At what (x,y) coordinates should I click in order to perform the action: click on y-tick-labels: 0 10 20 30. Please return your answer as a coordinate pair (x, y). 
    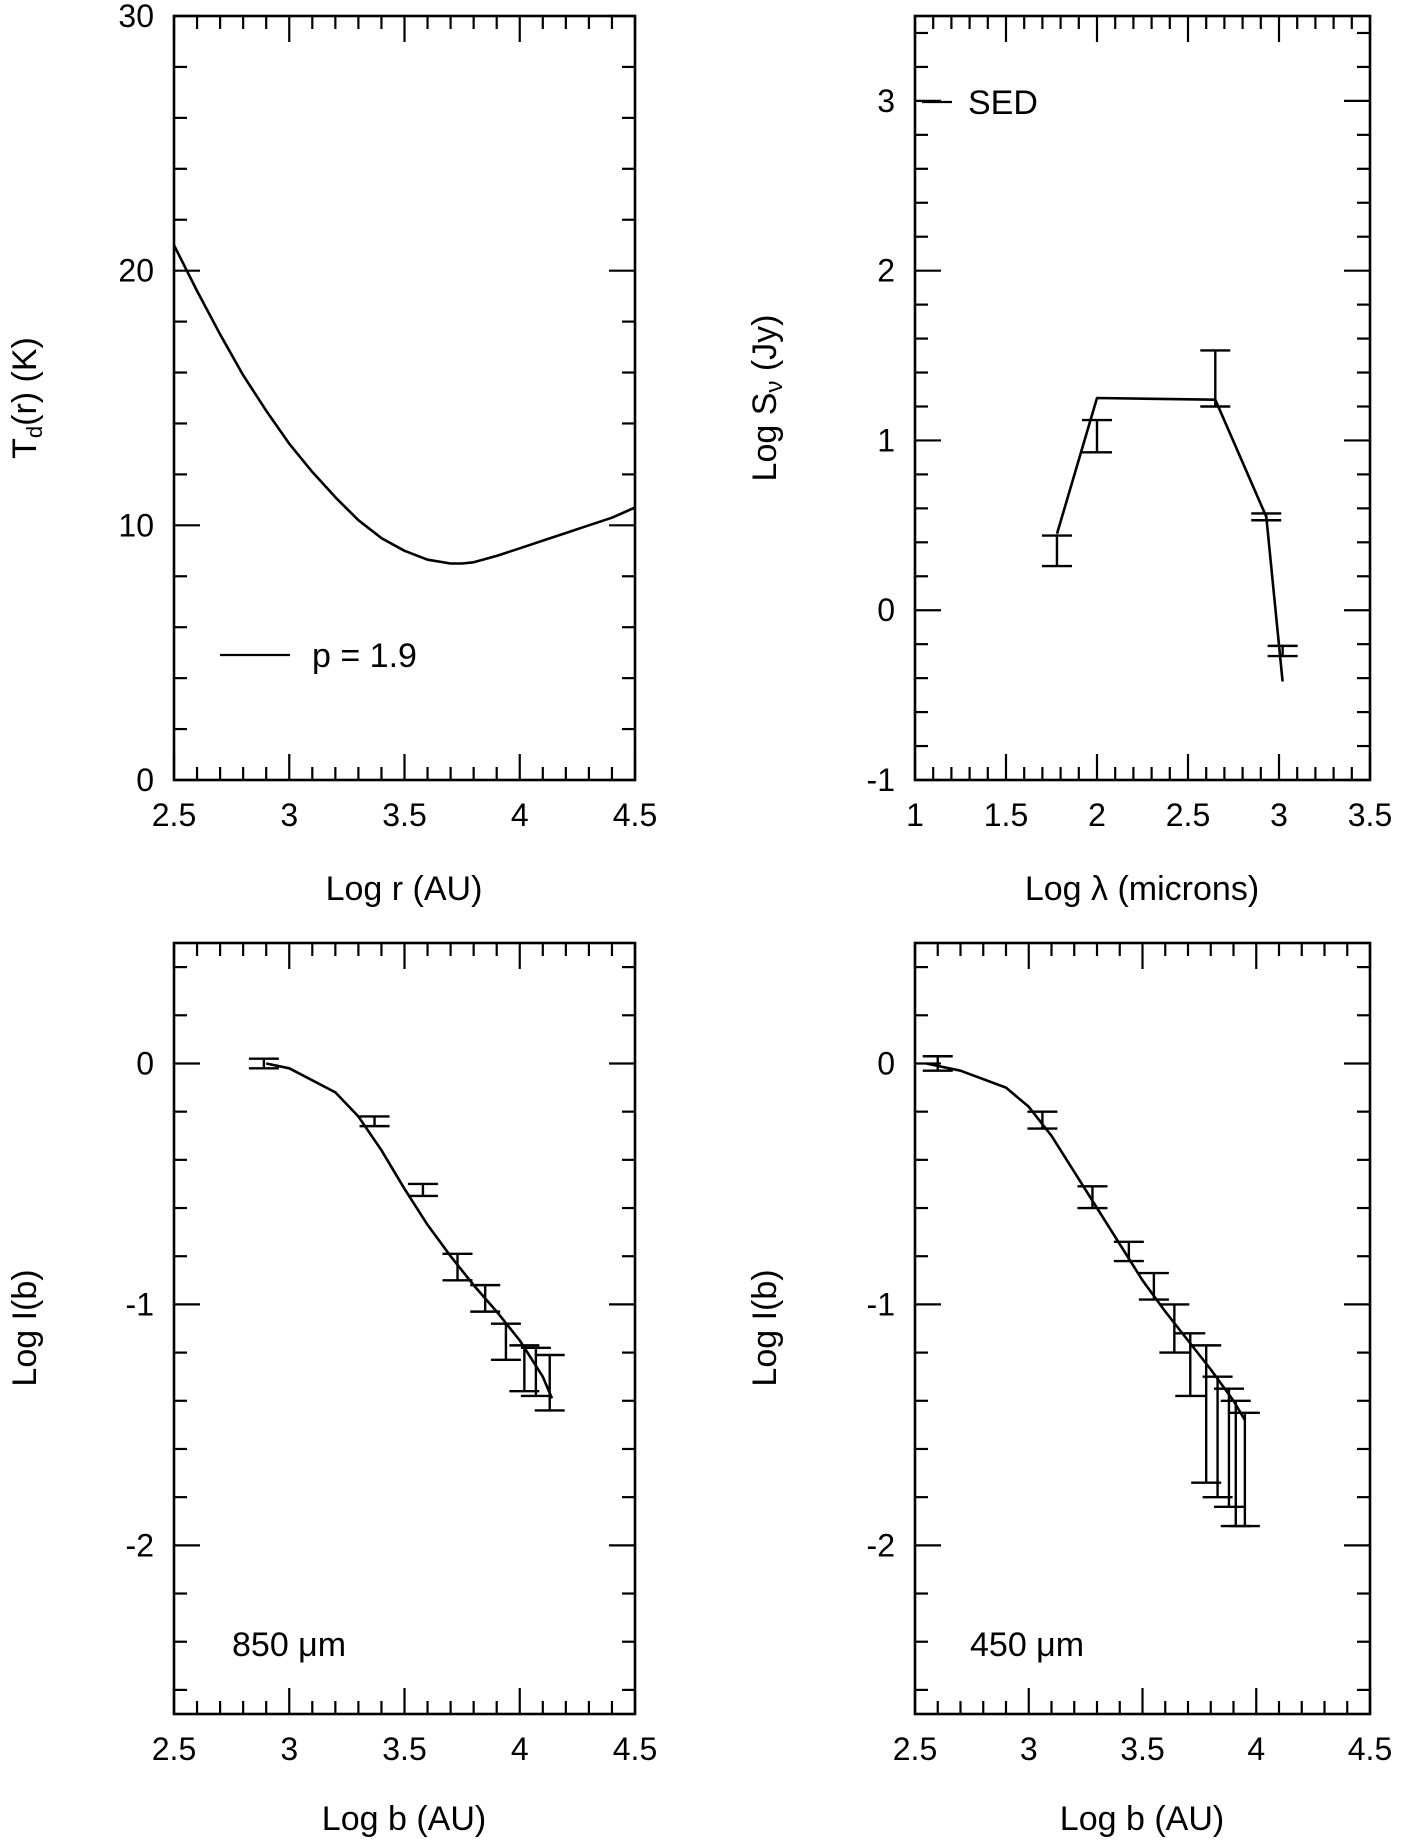
    Looking at the image, I should click on (136, 399).